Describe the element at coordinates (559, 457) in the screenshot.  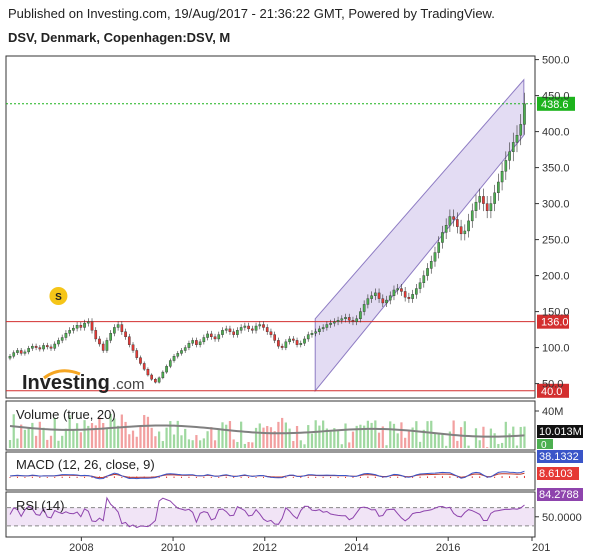
I see `macd-badge-label: 38.1332` at that location.